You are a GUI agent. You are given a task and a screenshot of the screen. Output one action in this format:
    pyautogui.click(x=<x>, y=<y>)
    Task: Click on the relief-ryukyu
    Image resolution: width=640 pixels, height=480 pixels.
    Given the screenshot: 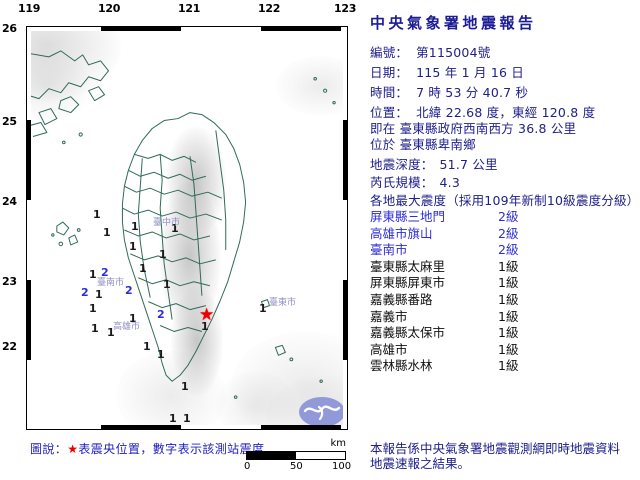 What is the action you would take?
    pyautogui.click(x=309, y=86)
    